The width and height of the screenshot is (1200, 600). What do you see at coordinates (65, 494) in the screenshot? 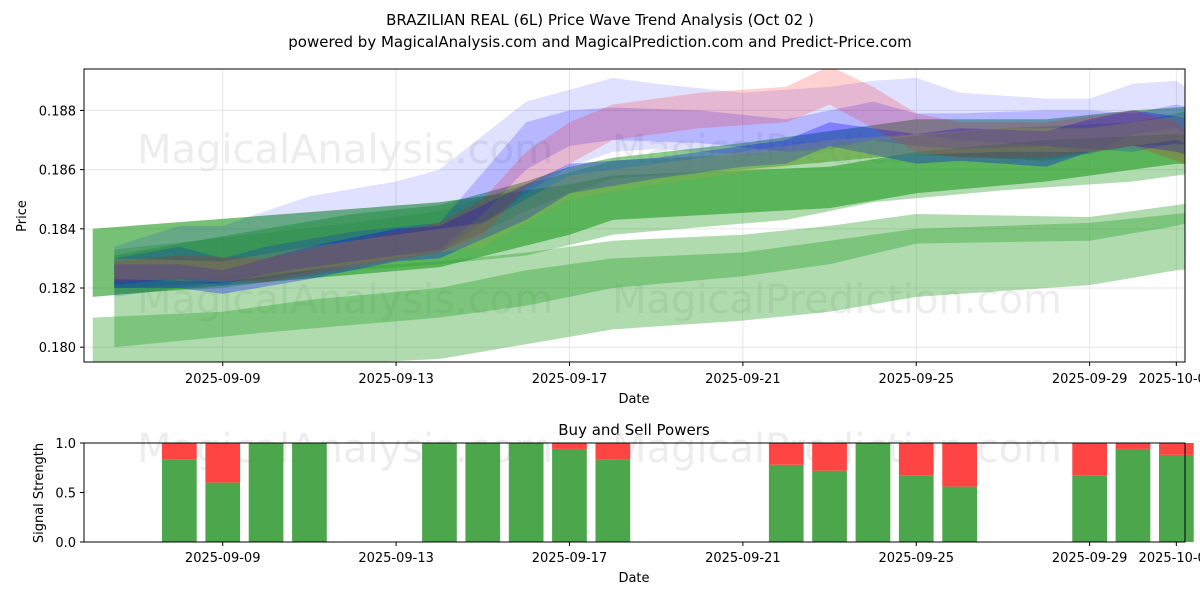
I see `y-tick-label: 0.5` at bounding box center [65, 494].